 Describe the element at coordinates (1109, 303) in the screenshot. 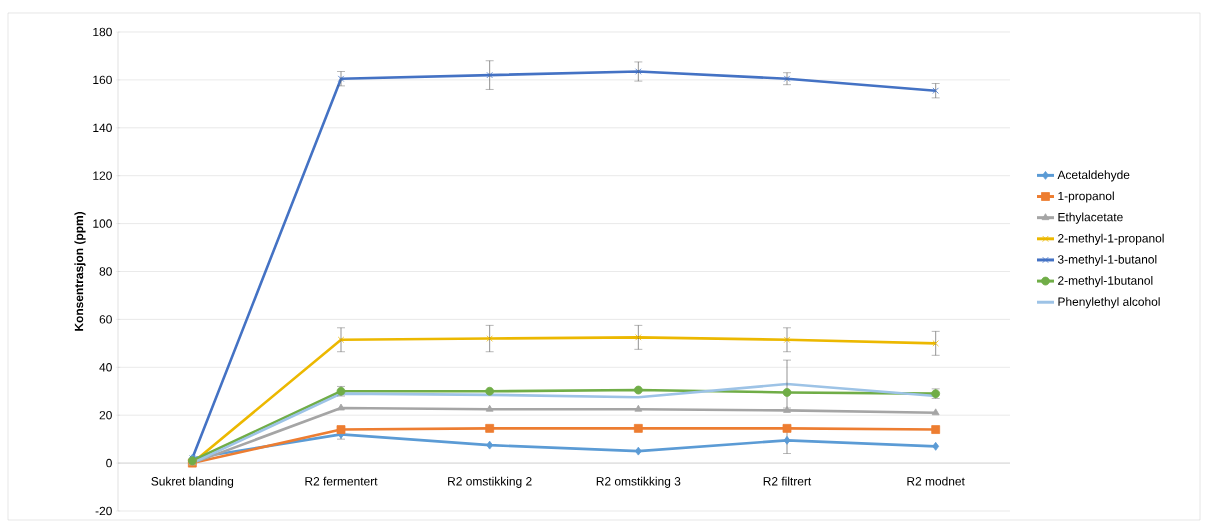

I see `legend-label: Phenylethyl alcohol` at that location.